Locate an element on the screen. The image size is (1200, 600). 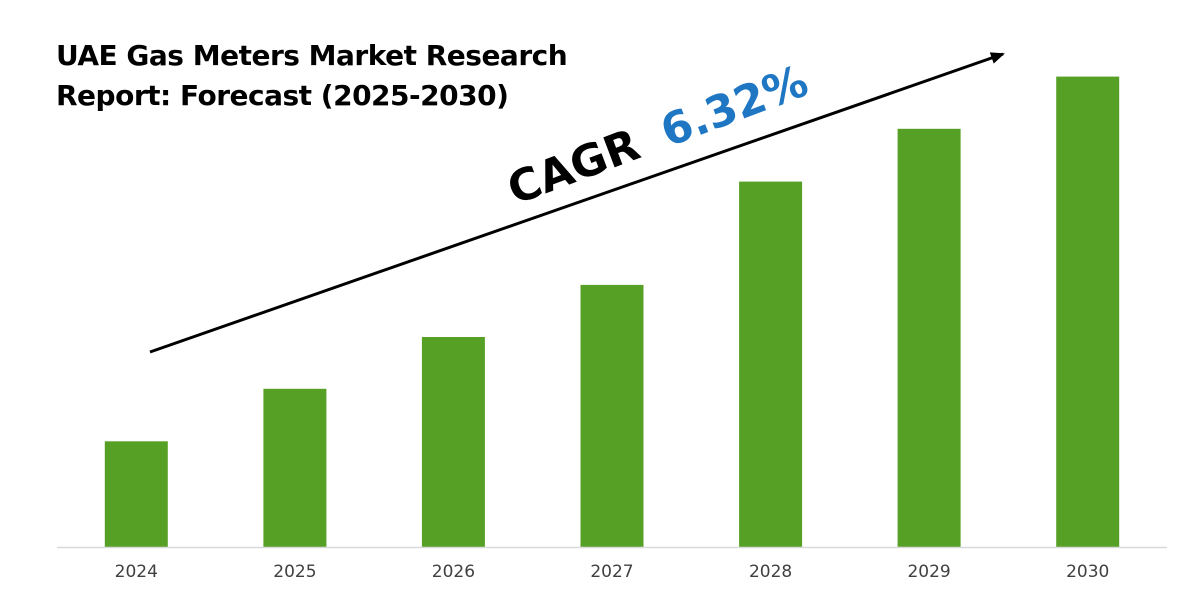
bar-2026 is located at coordinates (453, 442).